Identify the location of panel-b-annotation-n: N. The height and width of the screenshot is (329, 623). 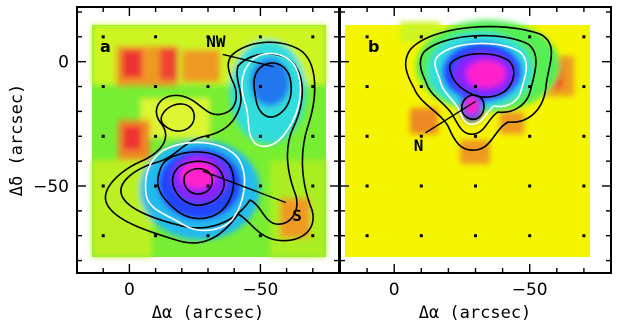
(419, 145).